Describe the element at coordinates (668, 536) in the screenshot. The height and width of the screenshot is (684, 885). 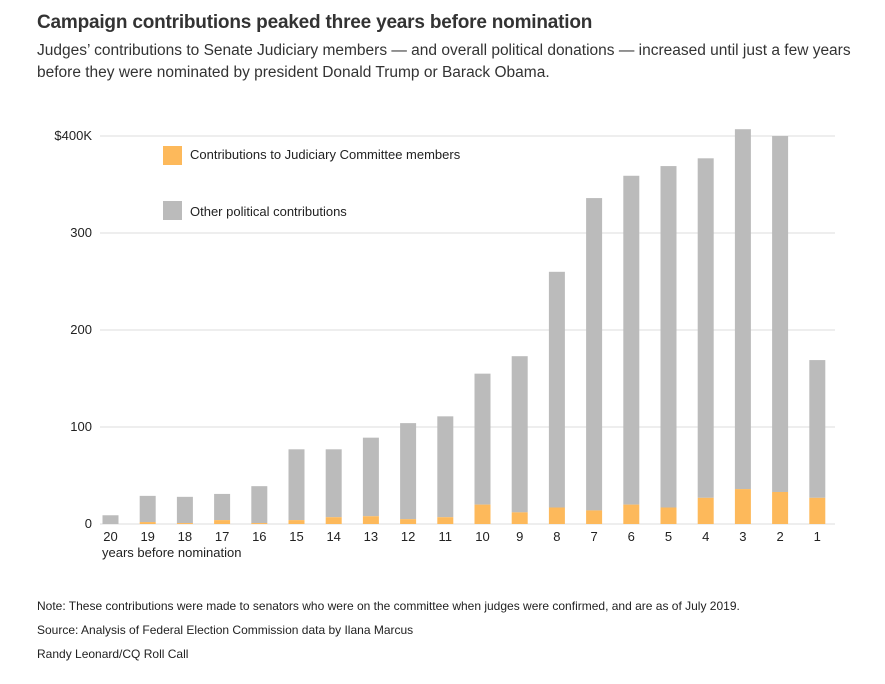
I see `x-tick-label: 5` at that location.